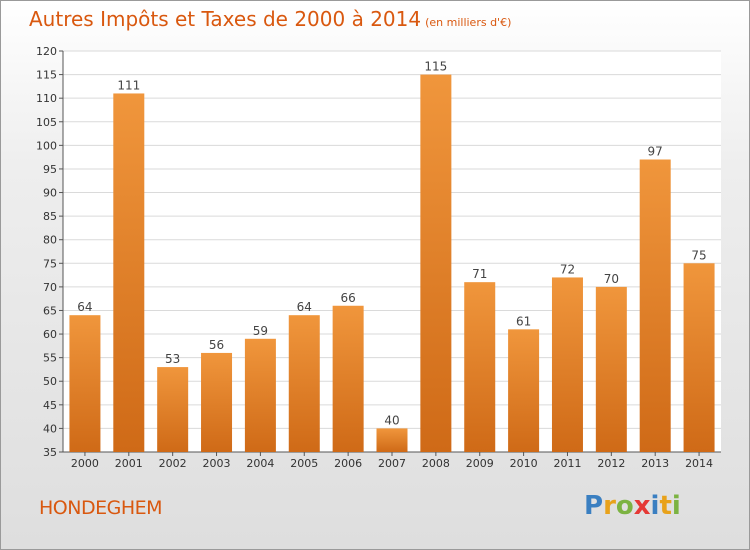  I want to click on y-tick-label: 95, so click(50, 169).